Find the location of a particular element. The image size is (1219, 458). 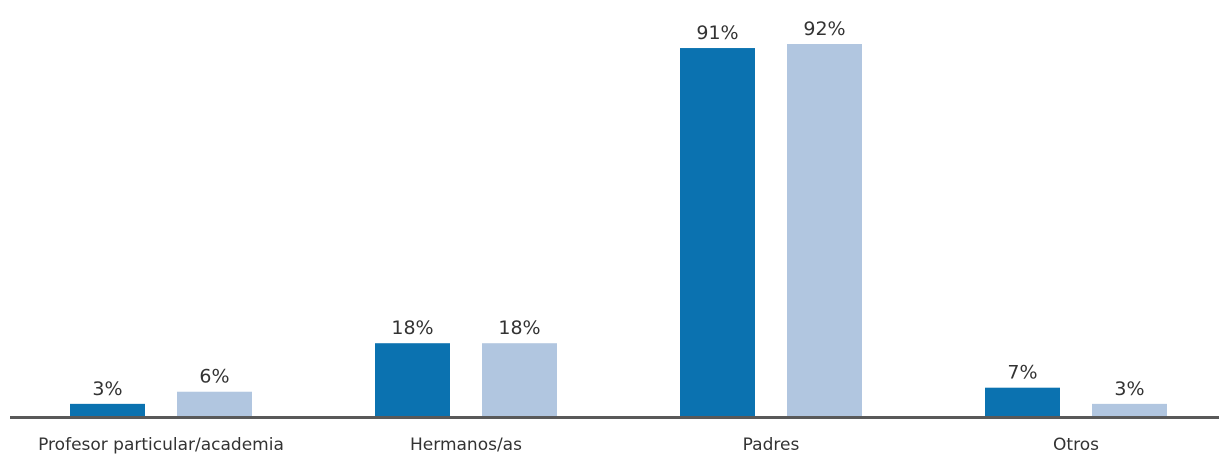

value-label-padres-series-1: 91% is located at coordinates (717, 33).